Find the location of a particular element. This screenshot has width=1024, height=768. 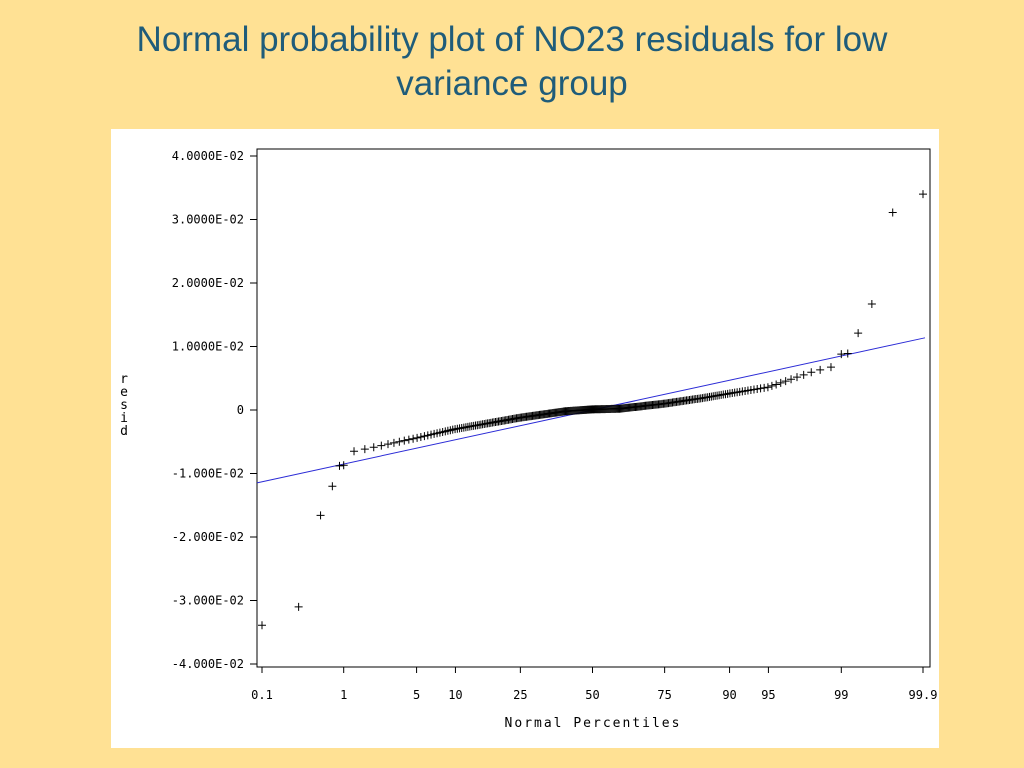

x-axis-ticks: 0.1 1 5 10 25 50 75 90 95 99 99.9 is located at coordinates (594, 684).